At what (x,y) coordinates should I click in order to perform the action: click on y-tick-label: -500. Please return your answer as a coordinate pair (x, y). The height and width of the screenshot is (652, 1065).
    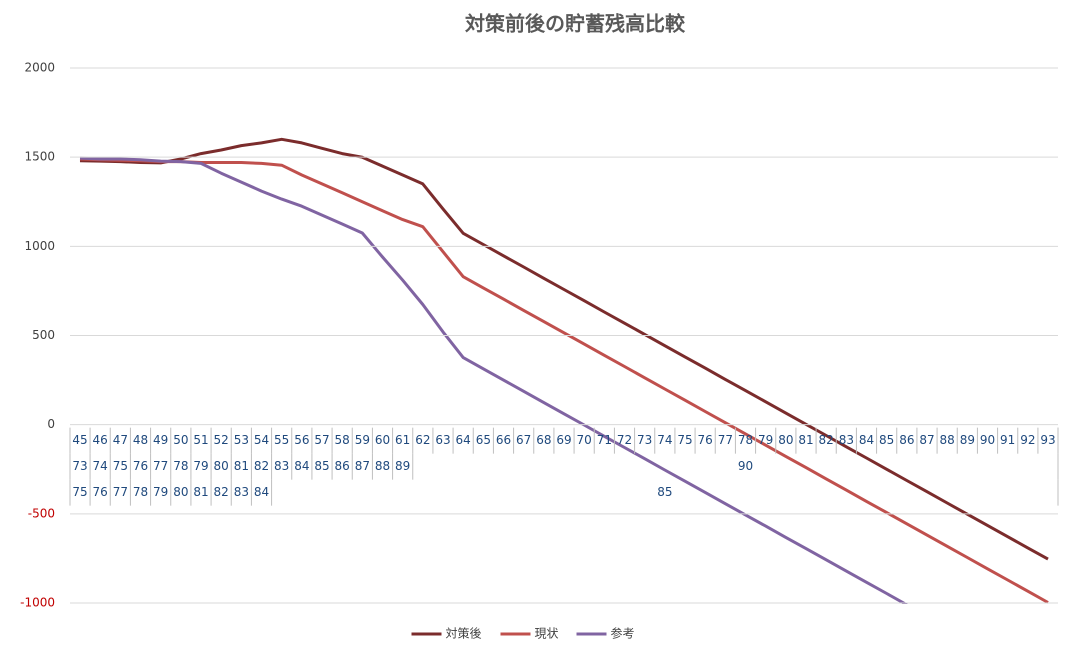
    Looking at the image, I should click on (41, 513).